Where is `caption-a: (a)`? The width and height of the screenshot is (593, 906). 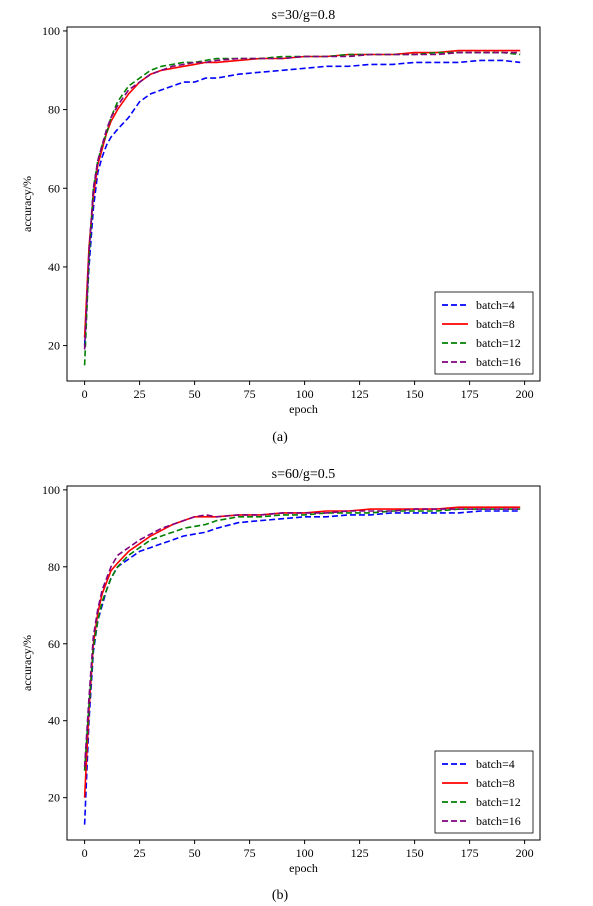 caption-a: (a) is located at coordinates (280, 437).